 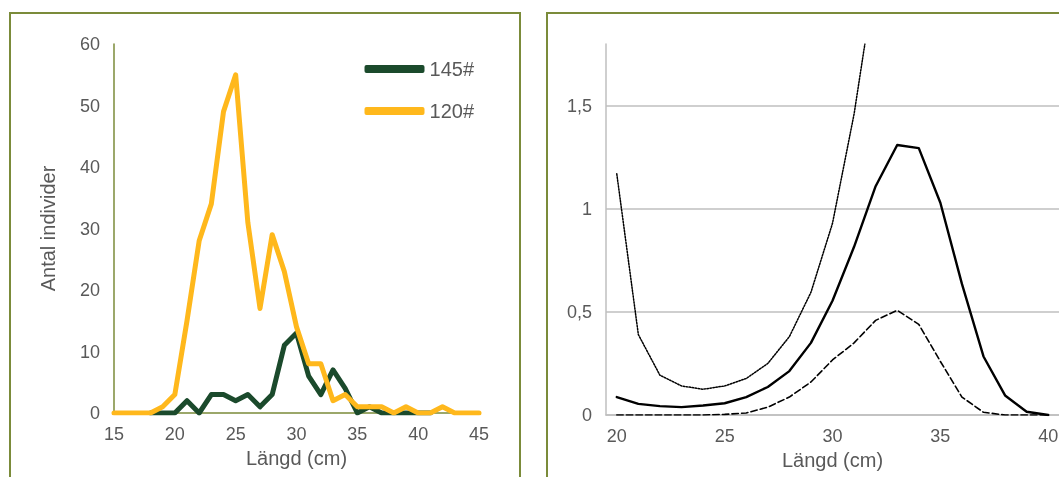 I want to click on y-tick-label: 0,5, so click(x=579, y=311).